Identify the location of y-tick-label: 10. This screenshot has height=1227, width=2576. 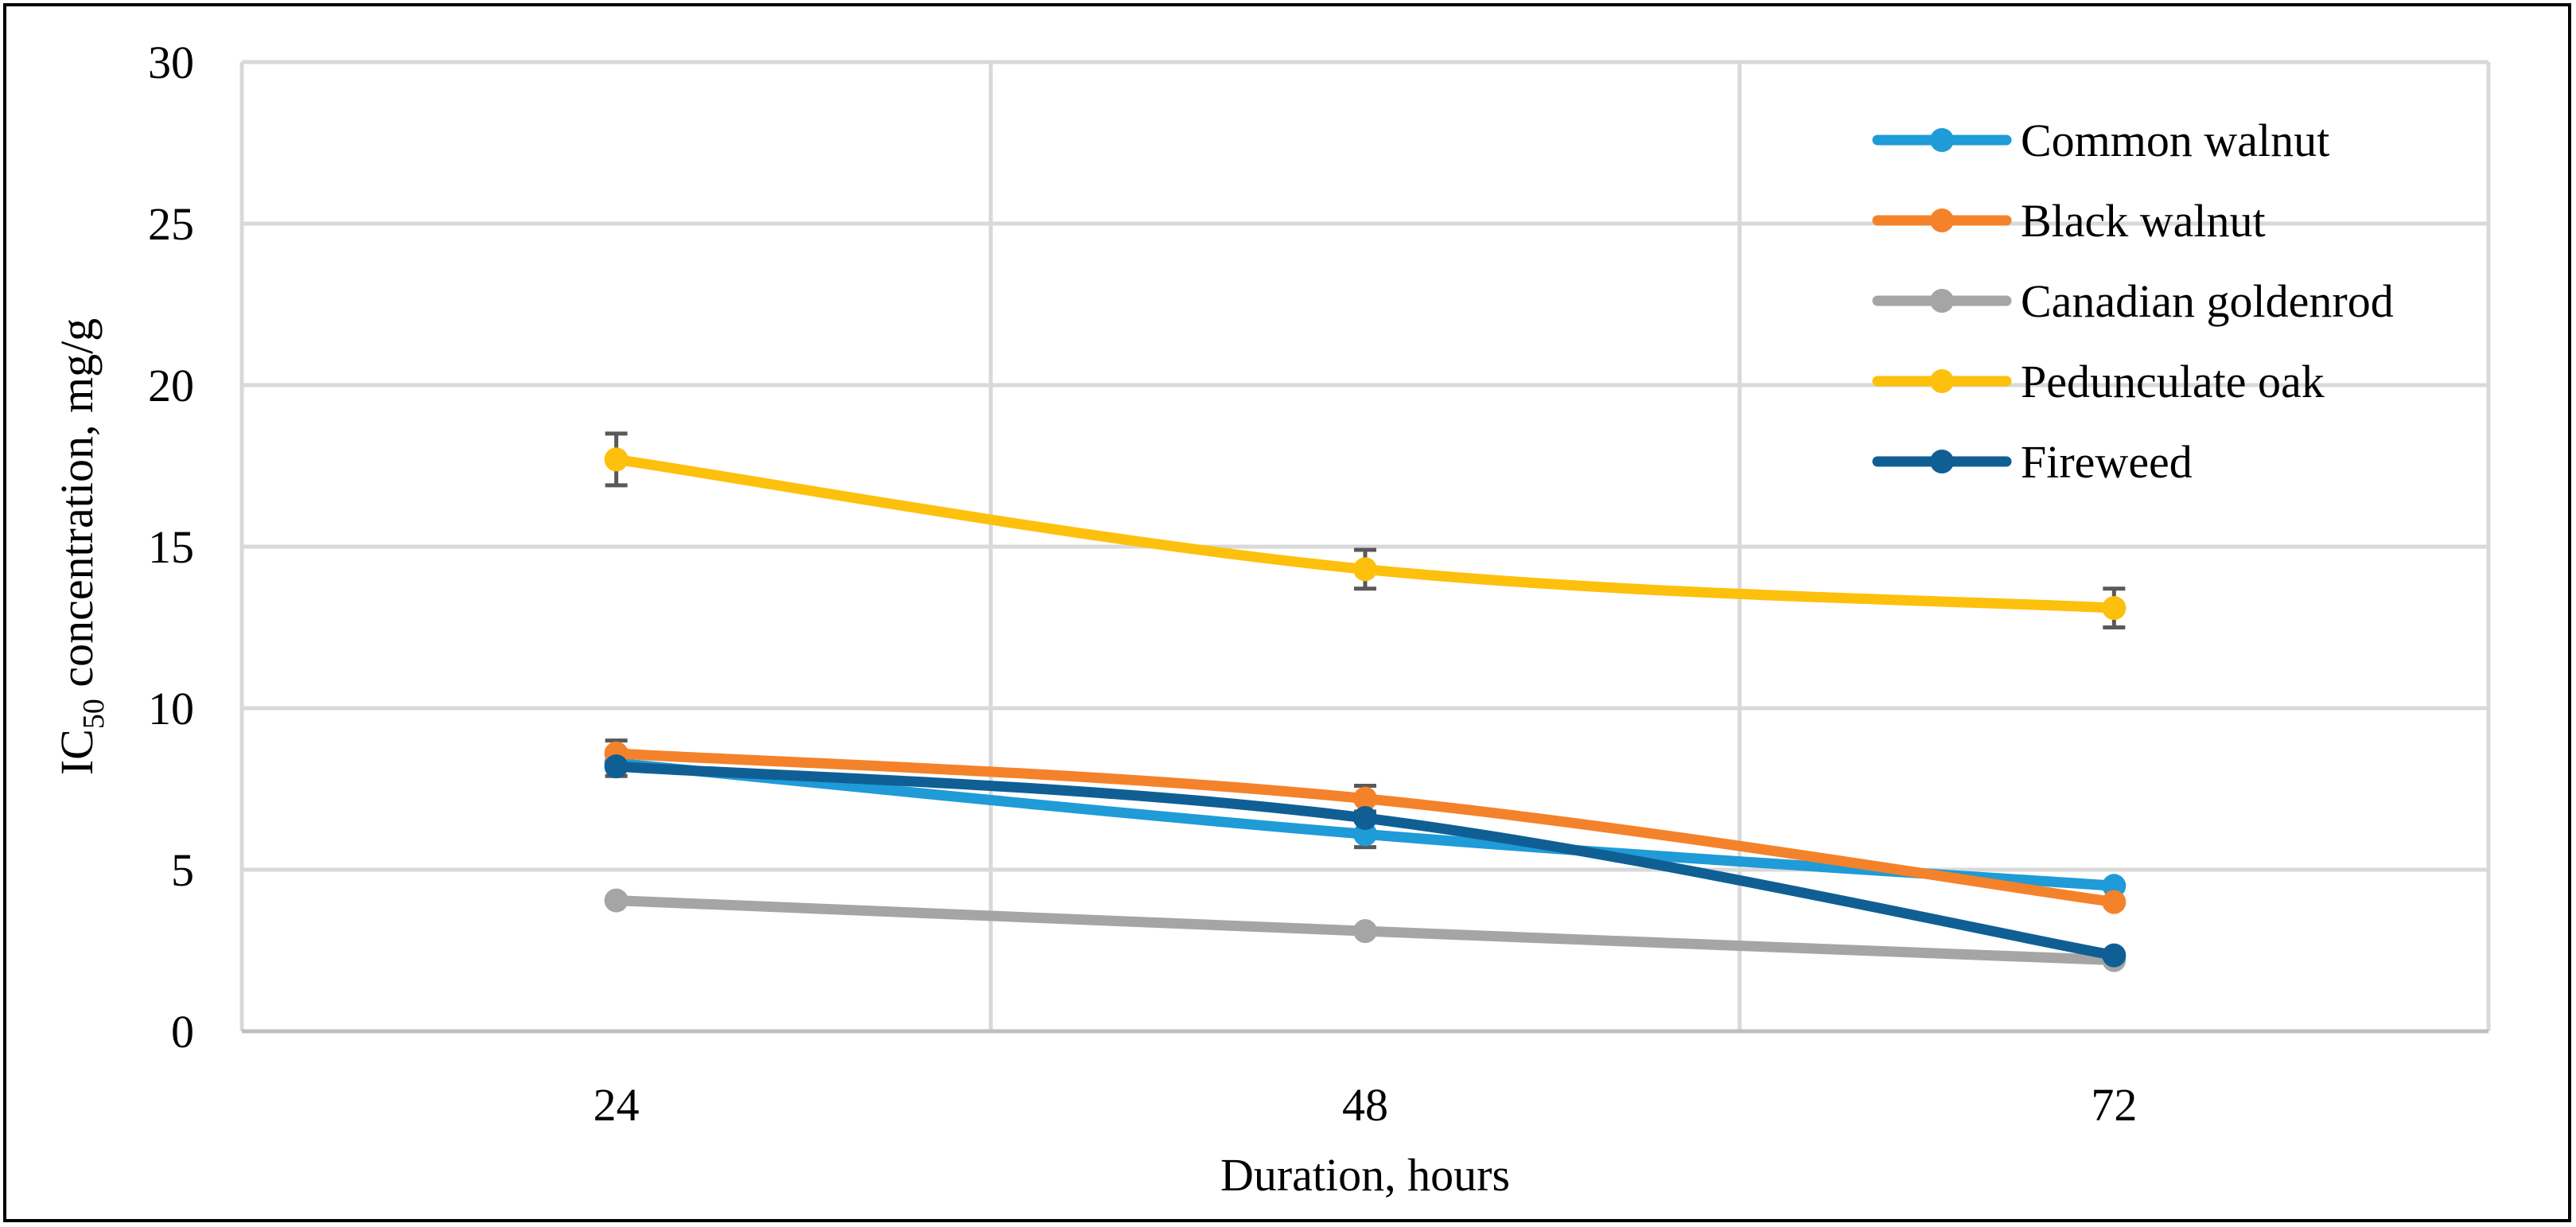
(171, 708).